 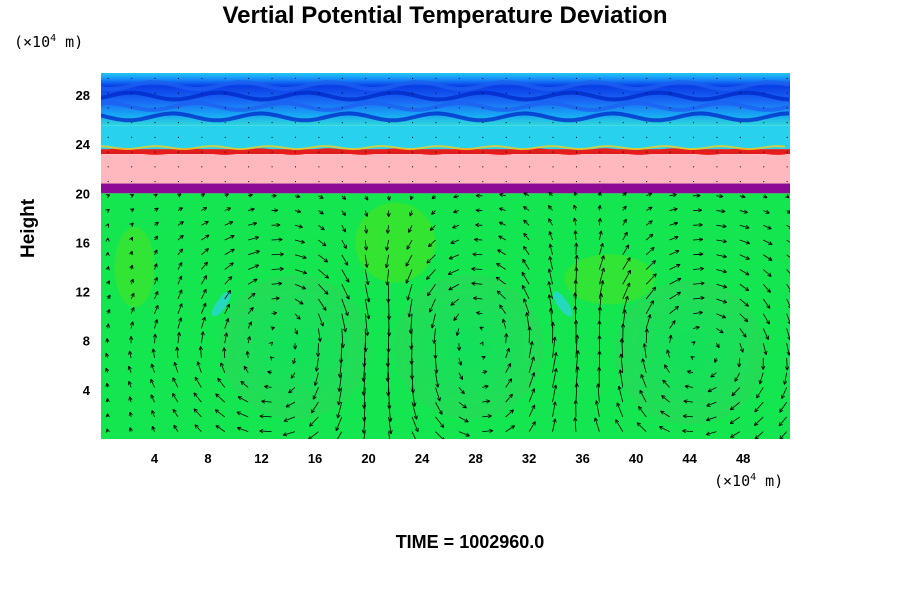 What do you see at coordinates (83, 242) in the screenshot?
I see `y-tick-label: 16` at bounding box center [83, 242].